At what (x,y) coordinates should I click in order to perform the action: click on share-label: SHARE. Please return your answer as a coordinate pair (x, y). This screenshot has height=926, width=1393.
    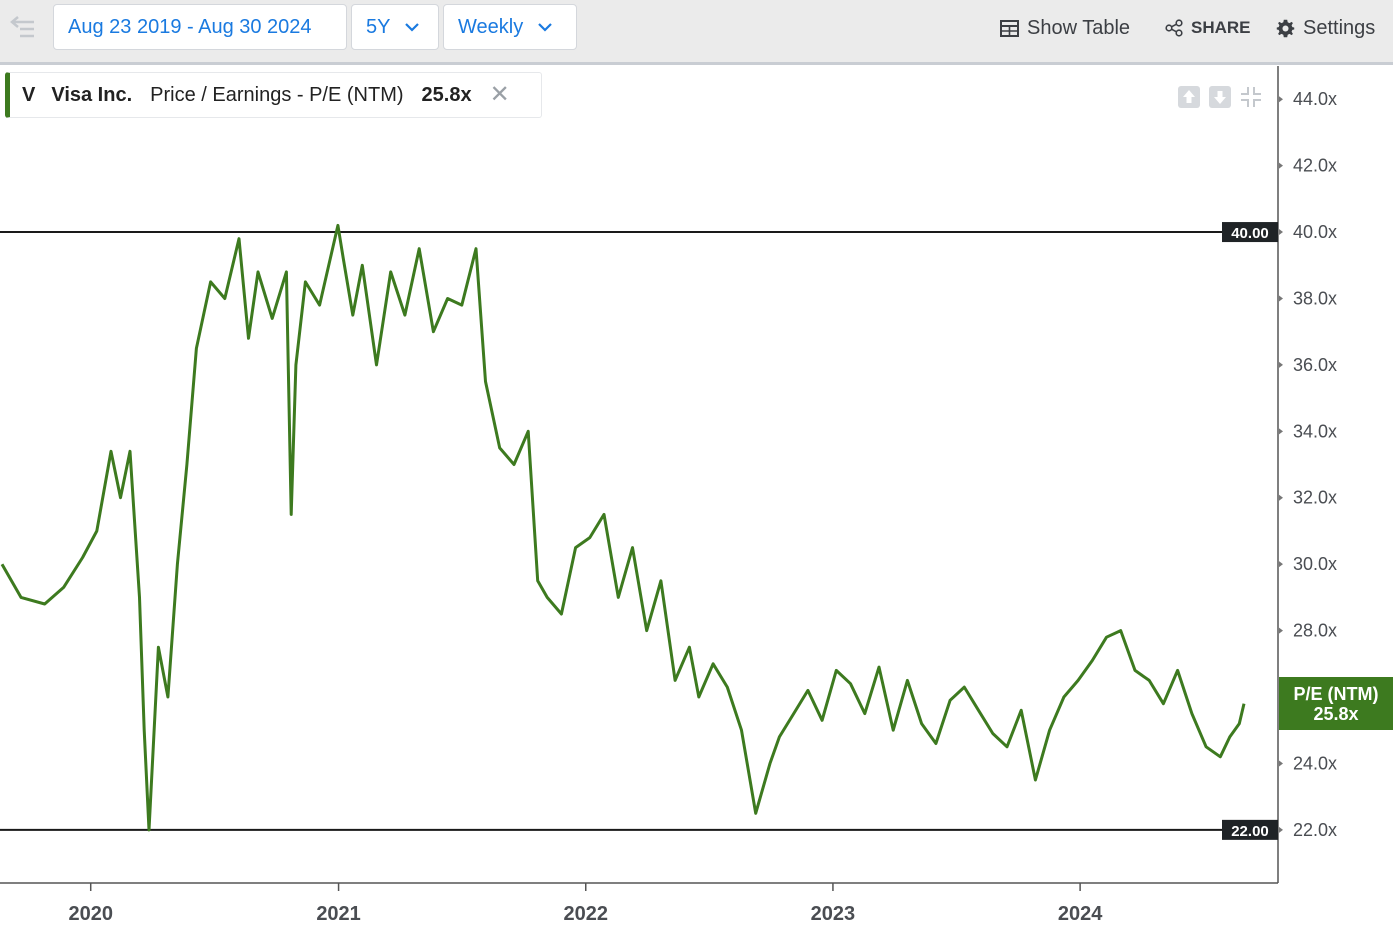
    Looking at the image, I should click on (1221, 27).